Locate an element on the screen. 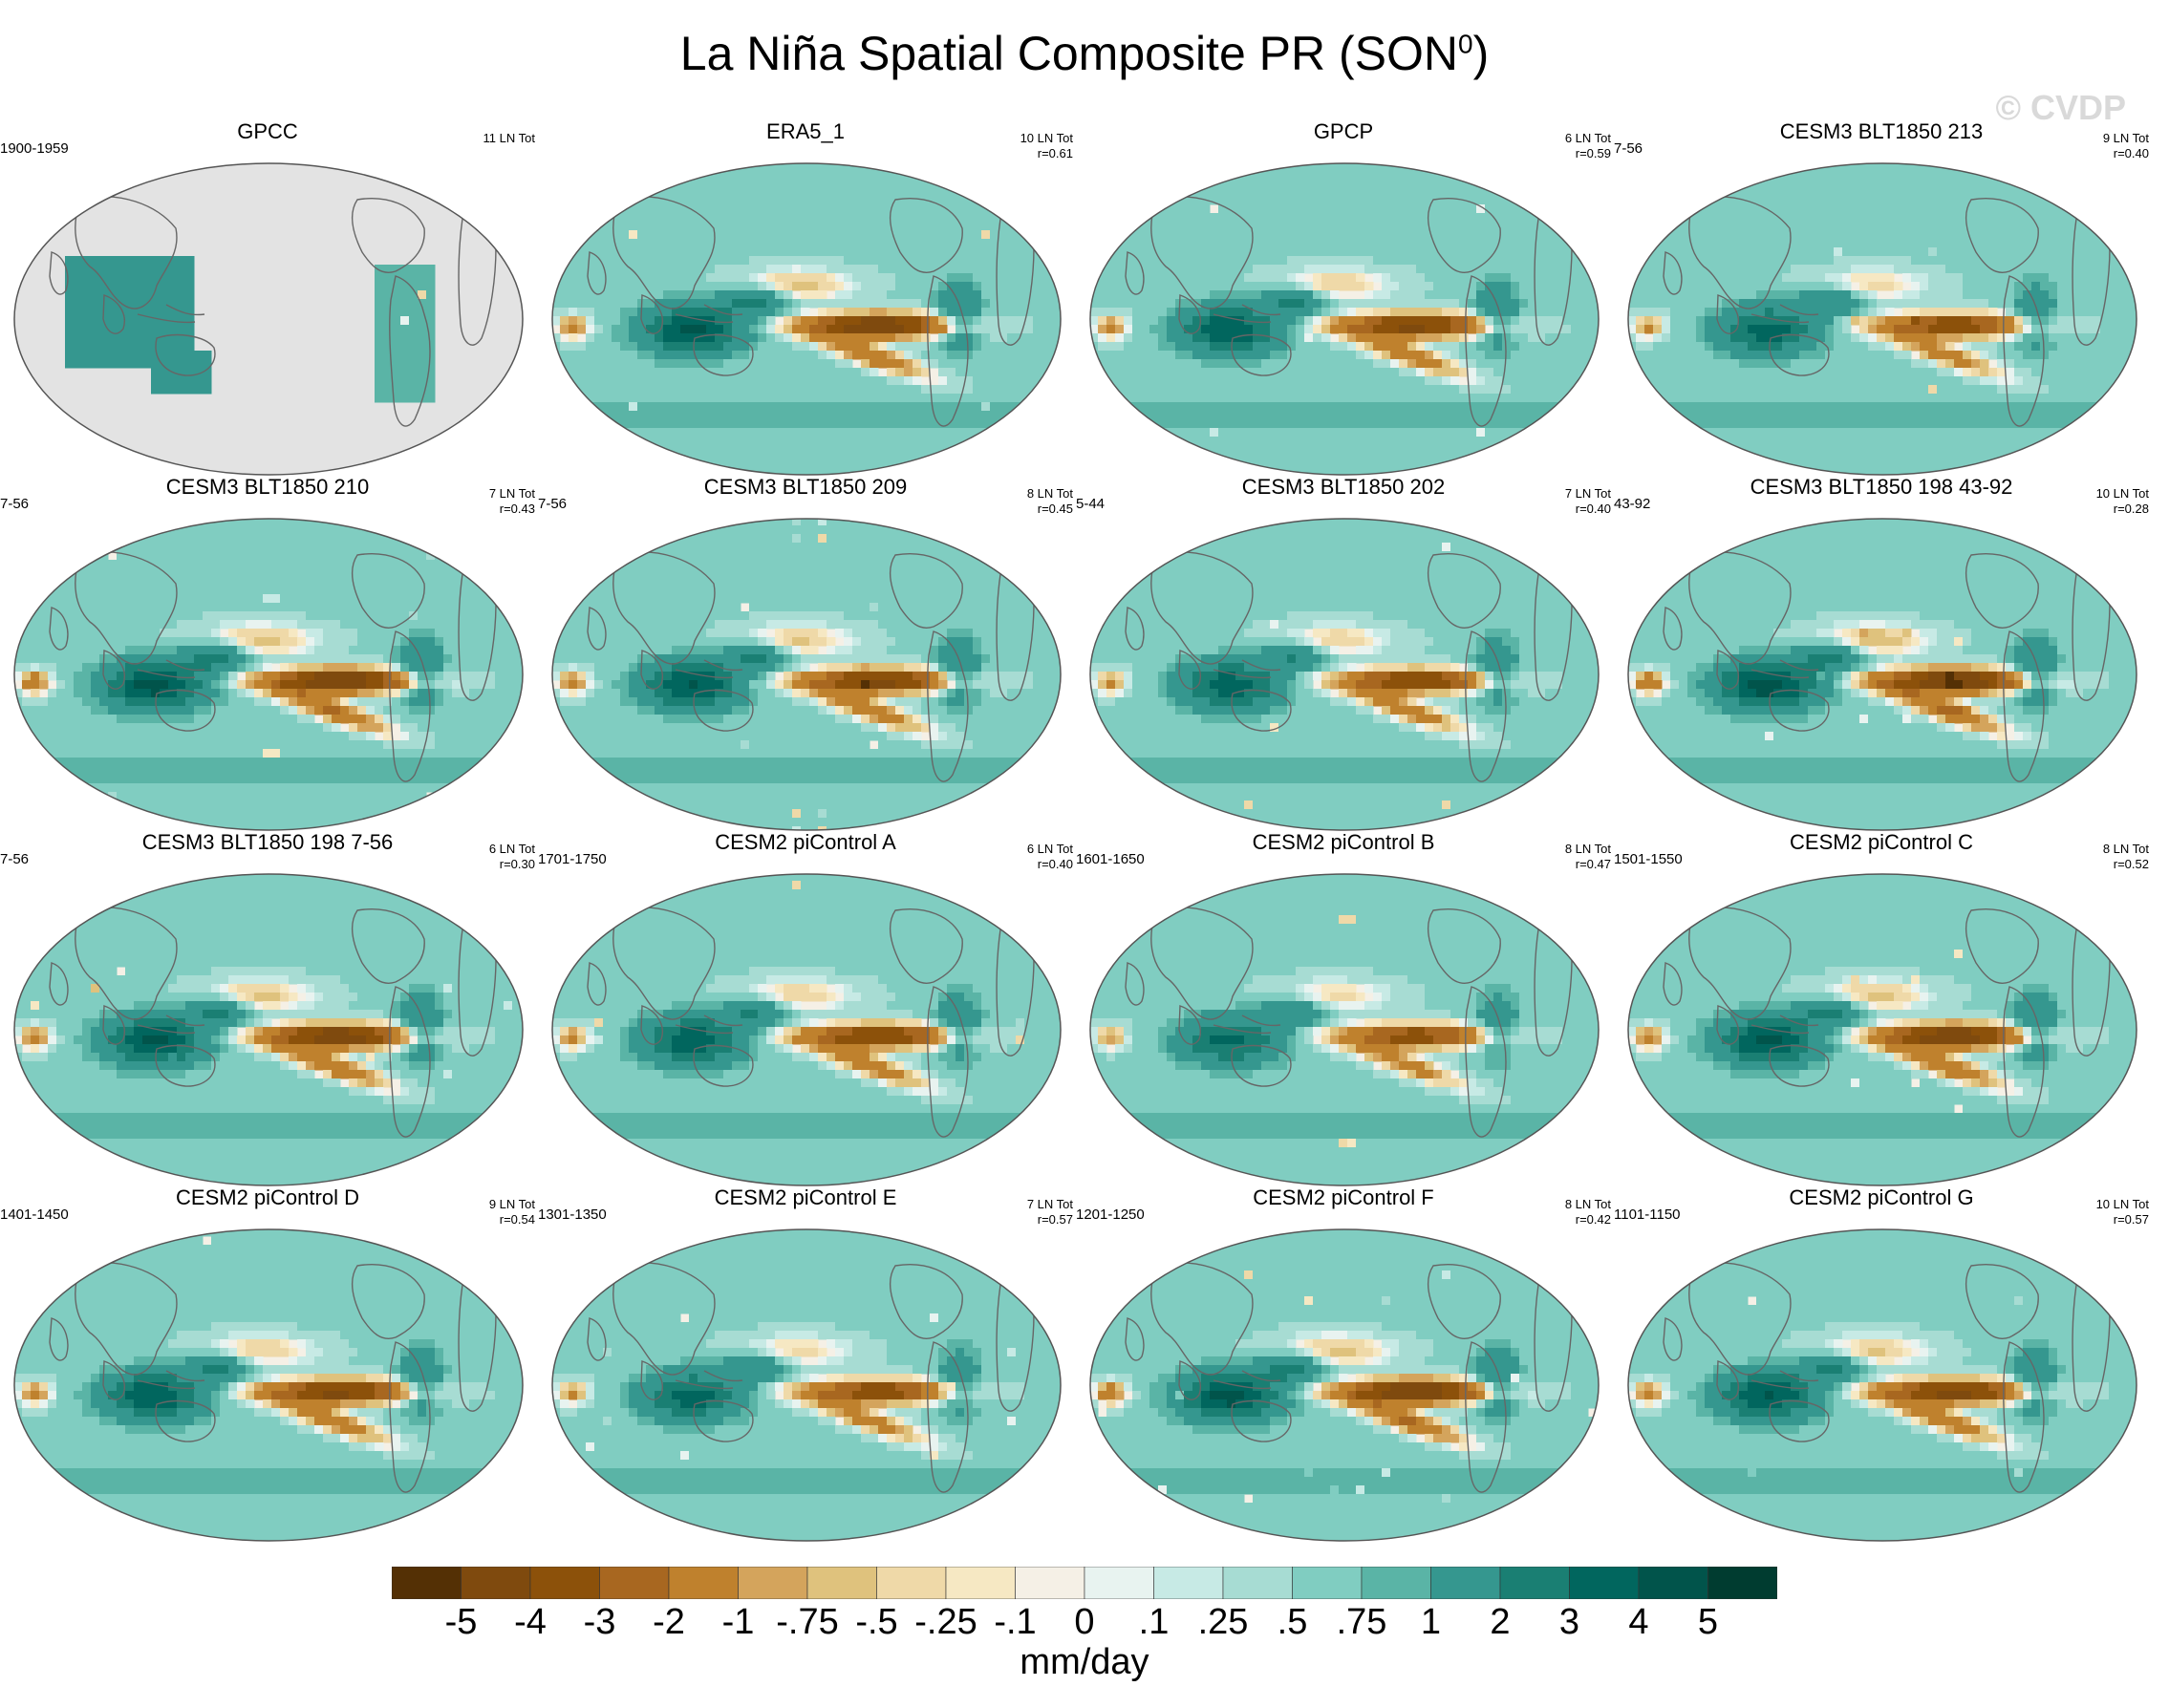  panel-pattern-correlation: r=0.47 is located at coordinates (1588, 865).